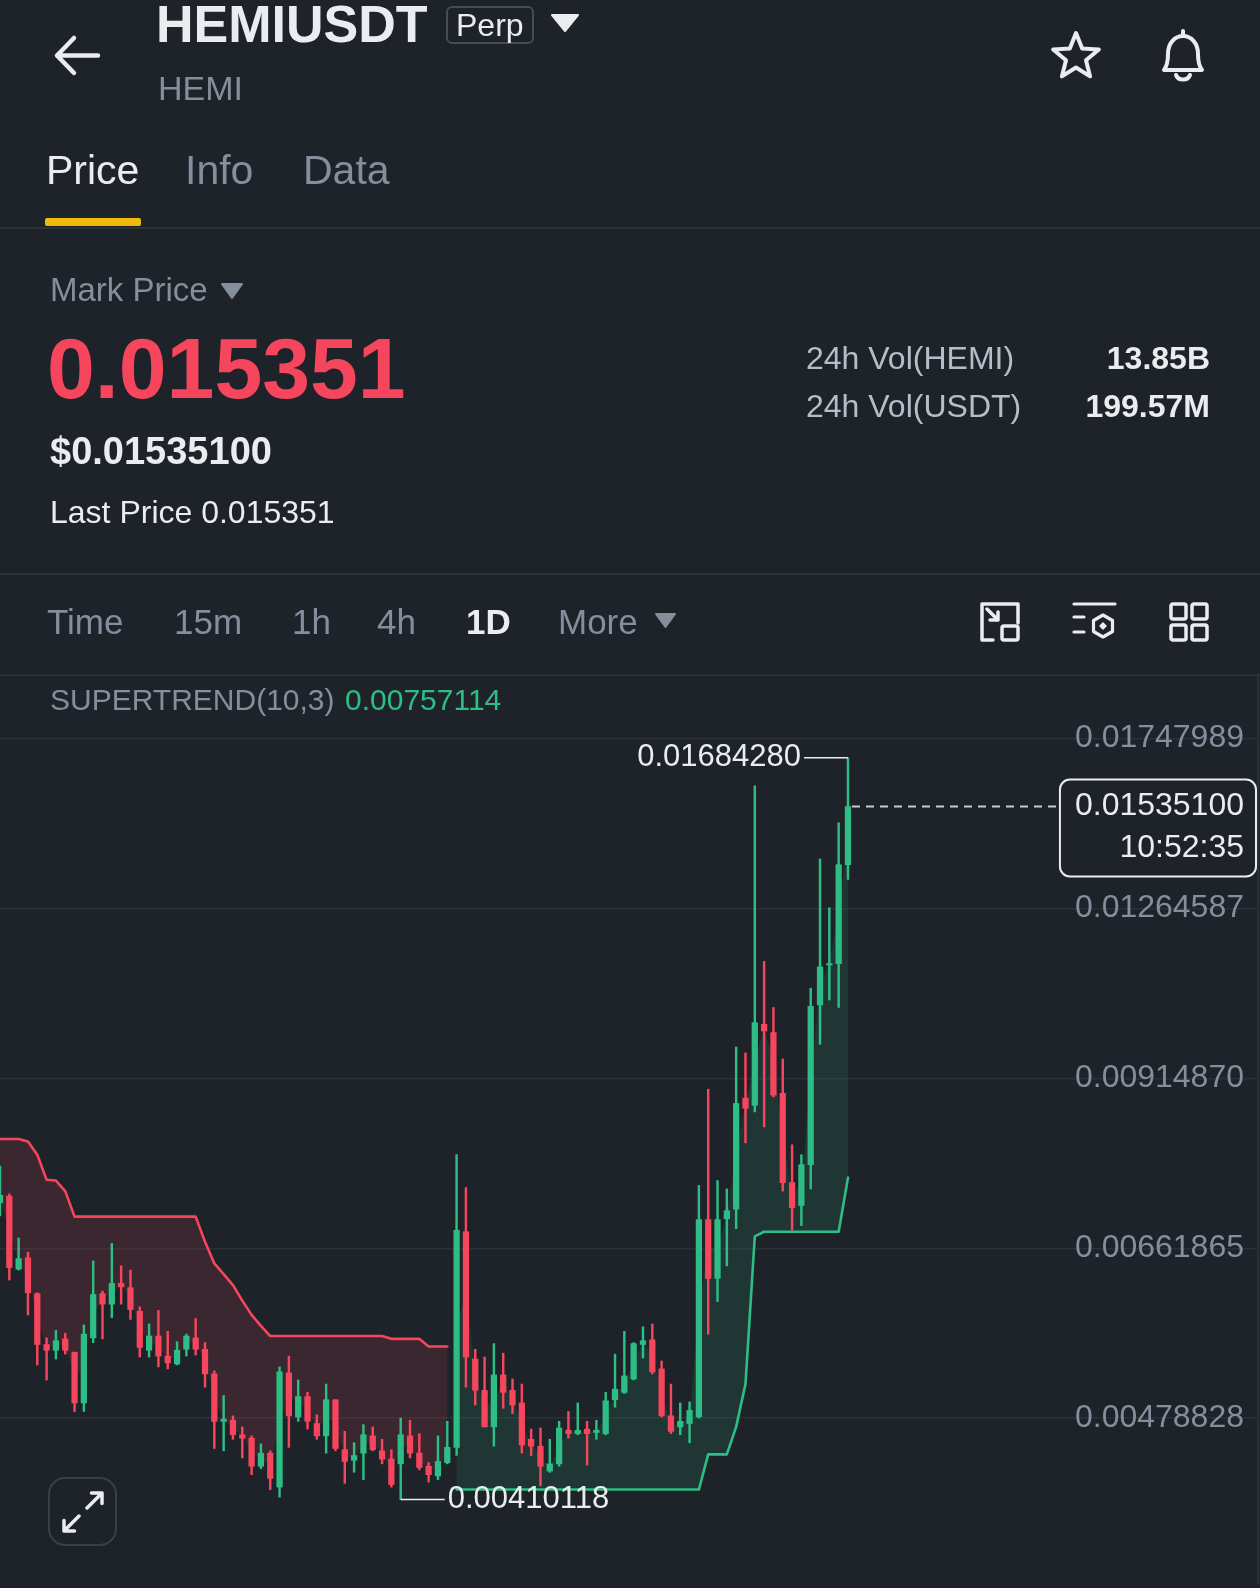  I want to click on ref-line-label: 0.01535100, so click(1159, 804).